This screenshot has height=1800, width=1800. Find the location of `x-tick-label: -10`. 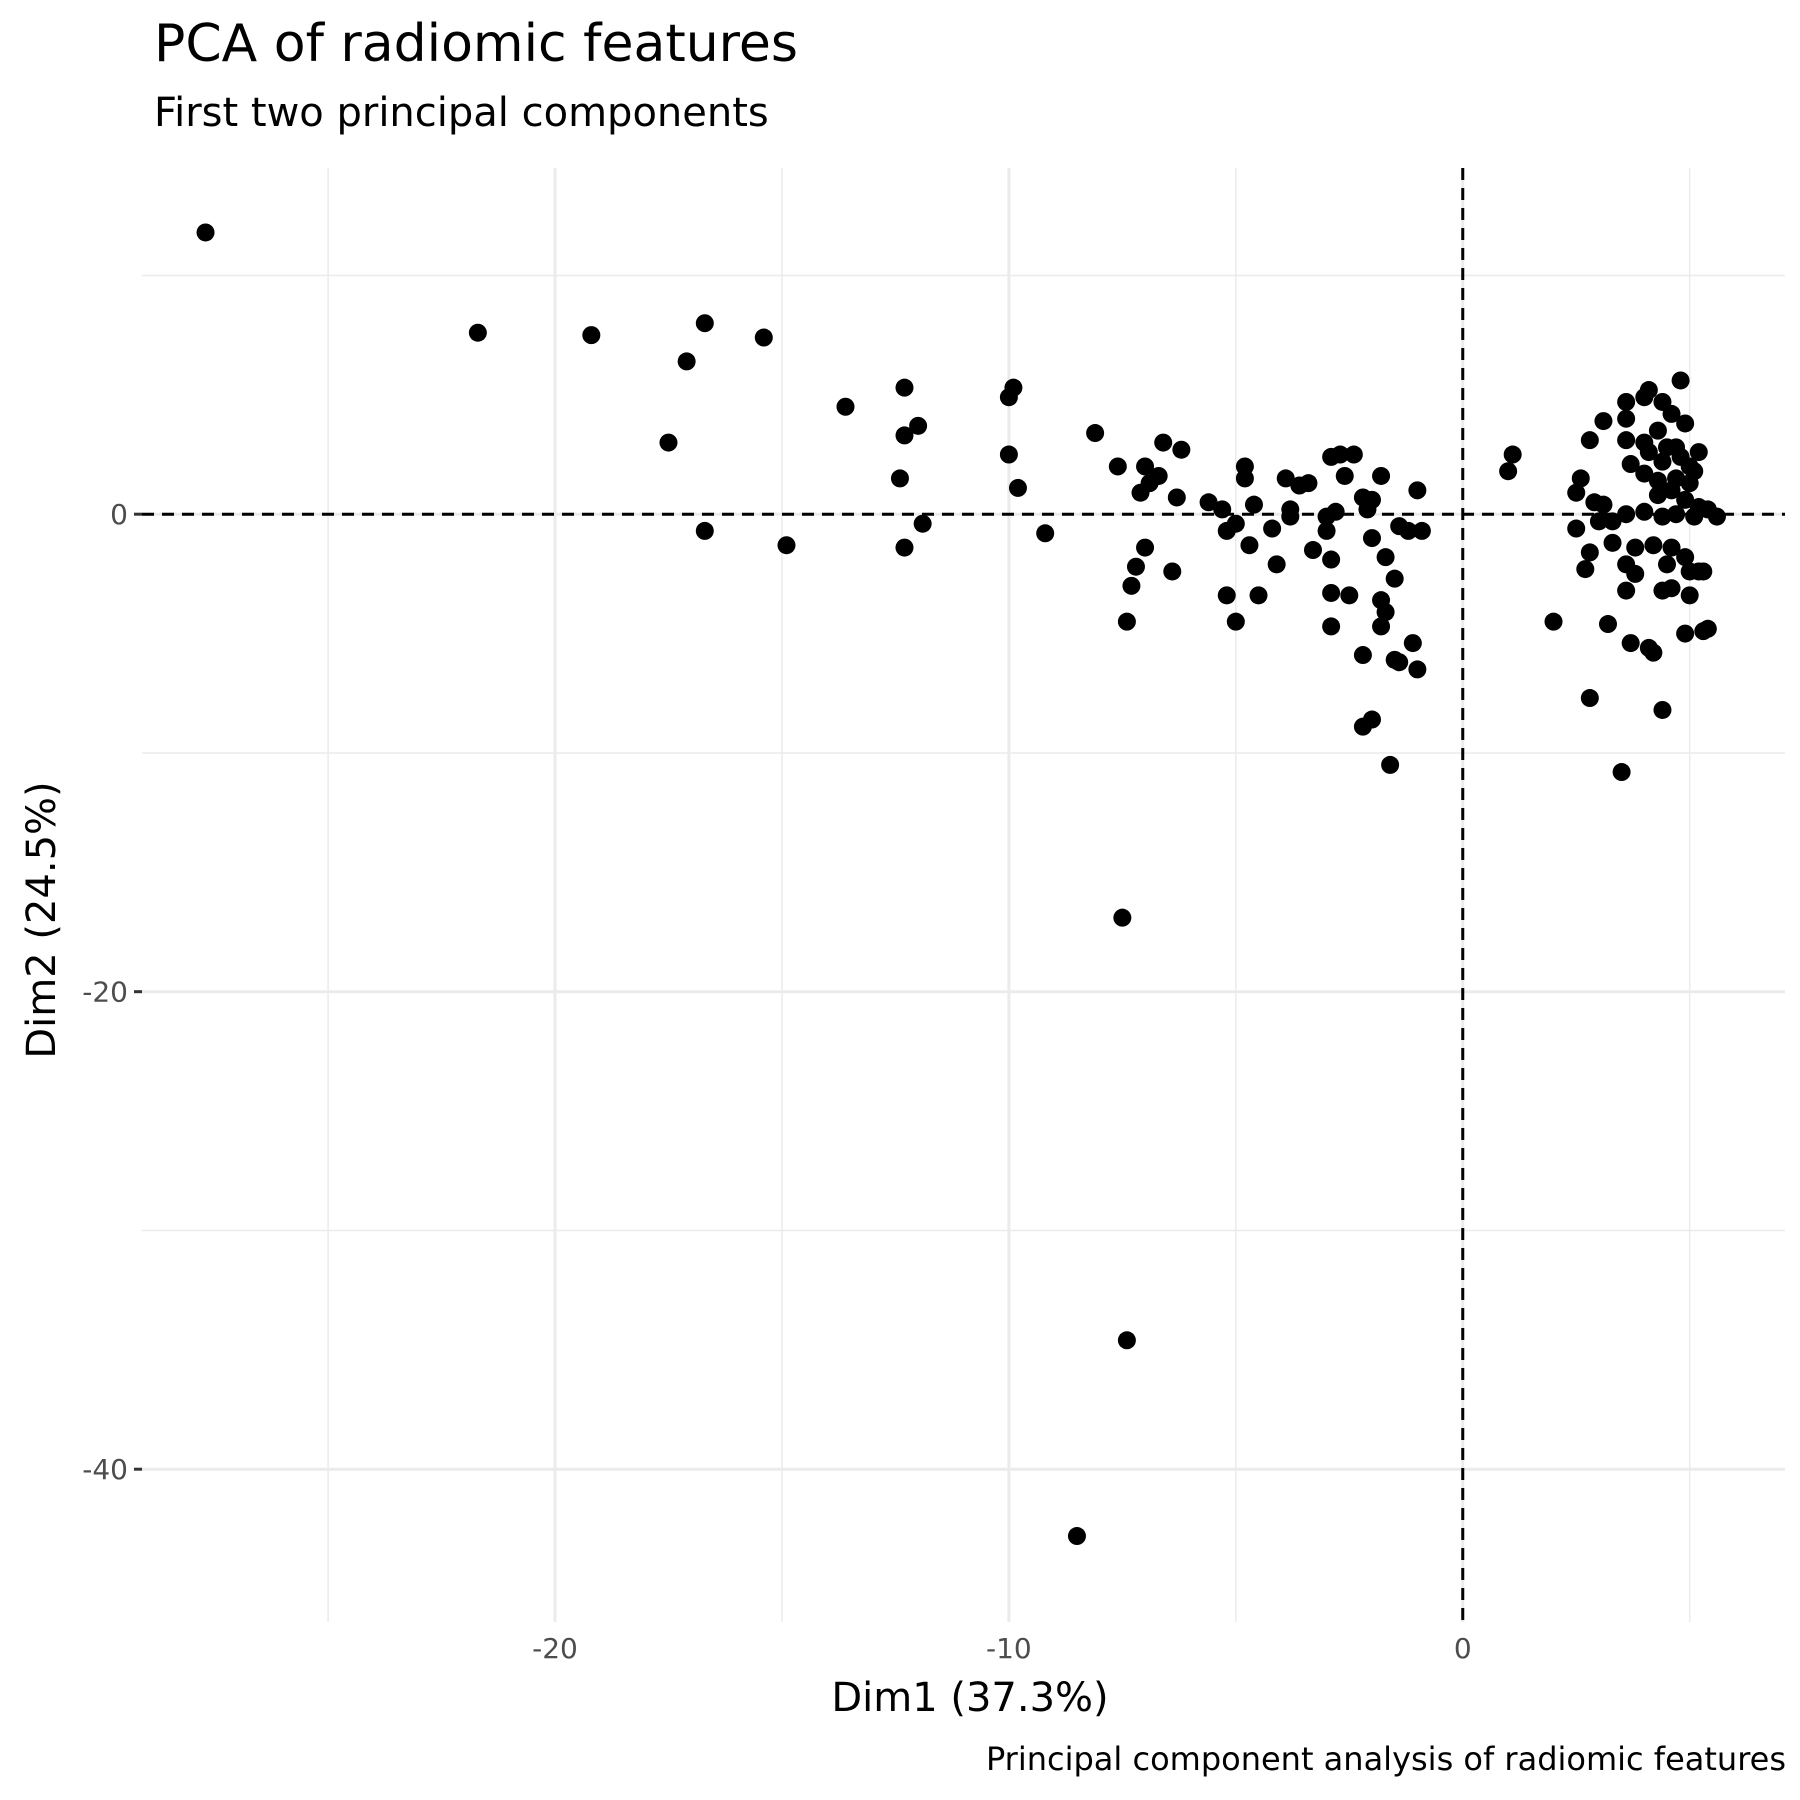

x-tick-label: -10 is located at coordinates (1009, 1648).